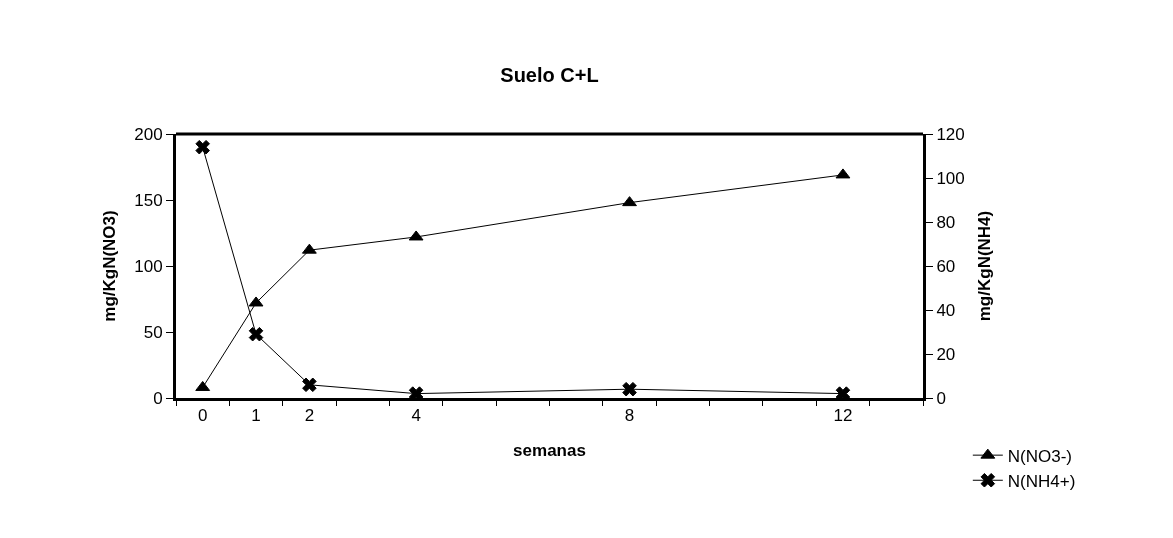 The image size is (1173, 538). I want to click on x-tick-label: 8, so click(629, 416).